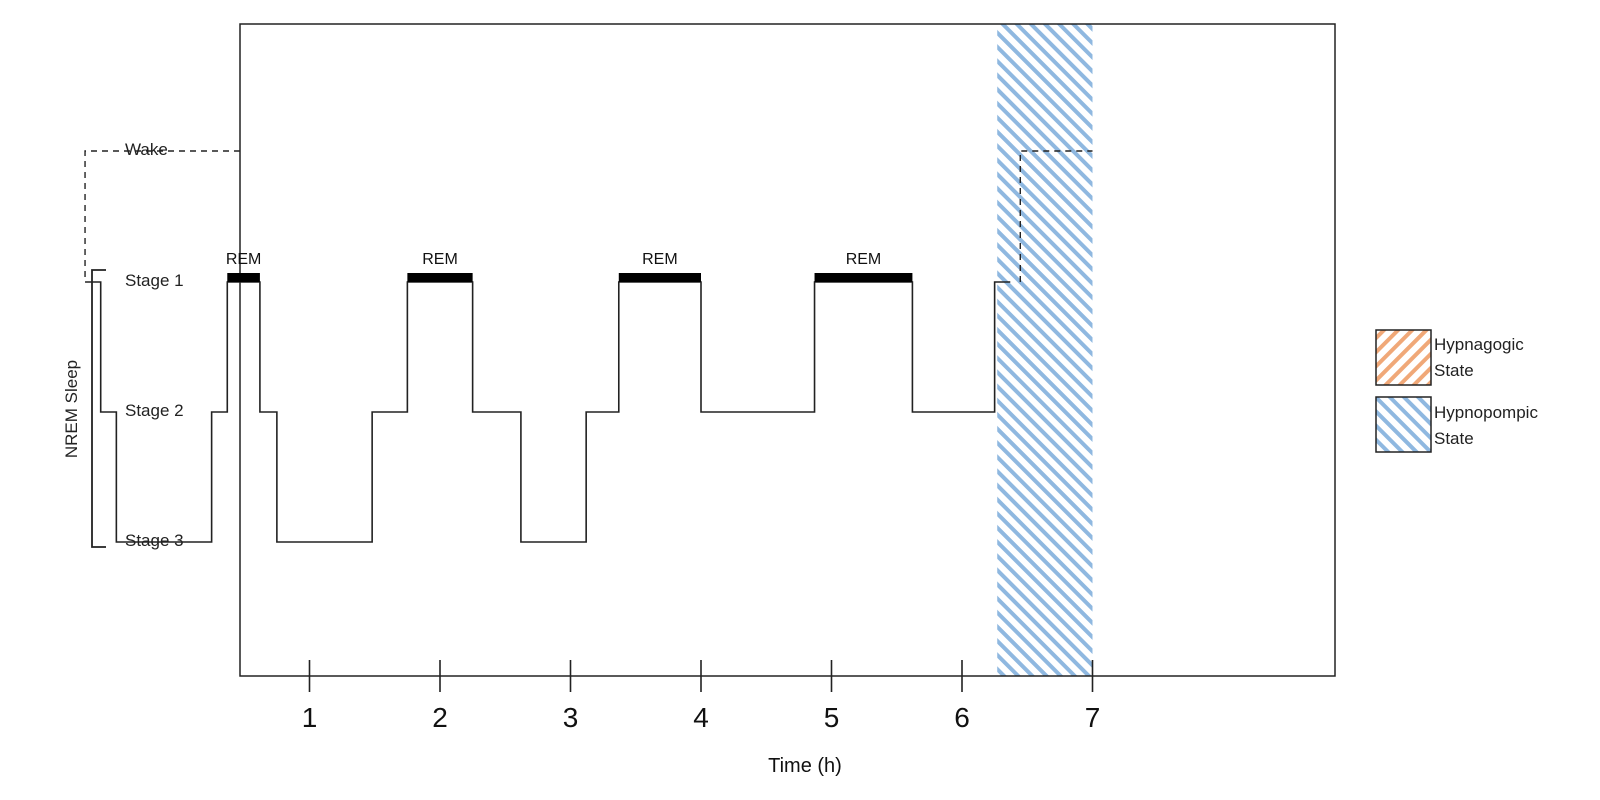 The image size is (1600, 800). What do you see at coordinates (1486, 412) in the screenshot?
I see `legend-label-hypnopompic-line1: Hypnopompic` at bounding box center [1486, 412].